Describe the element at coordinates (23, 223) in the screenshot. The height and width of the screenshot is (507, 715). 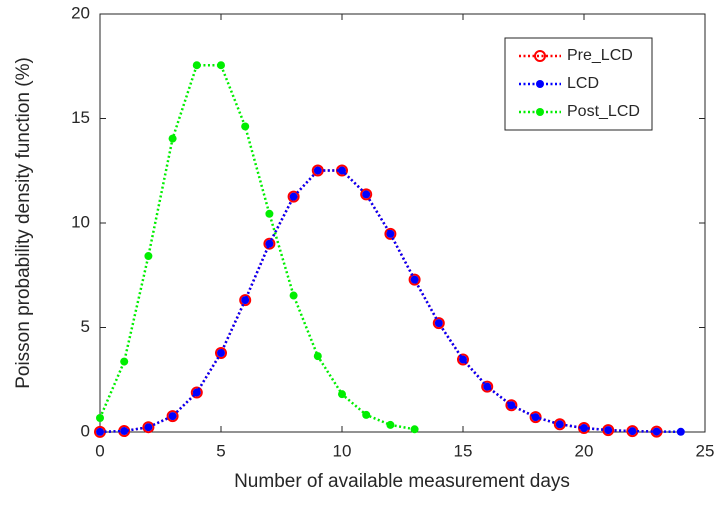
I see `y-axis-label: Poisson probability density function (%)` at that location.